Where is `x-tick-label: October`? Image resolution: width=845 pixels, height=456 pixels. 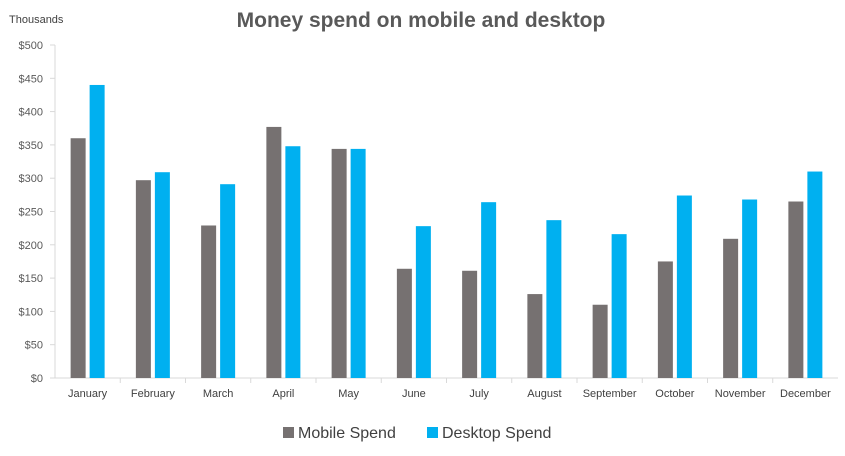 x-tick-label: October is located at coordinates (674, 394).